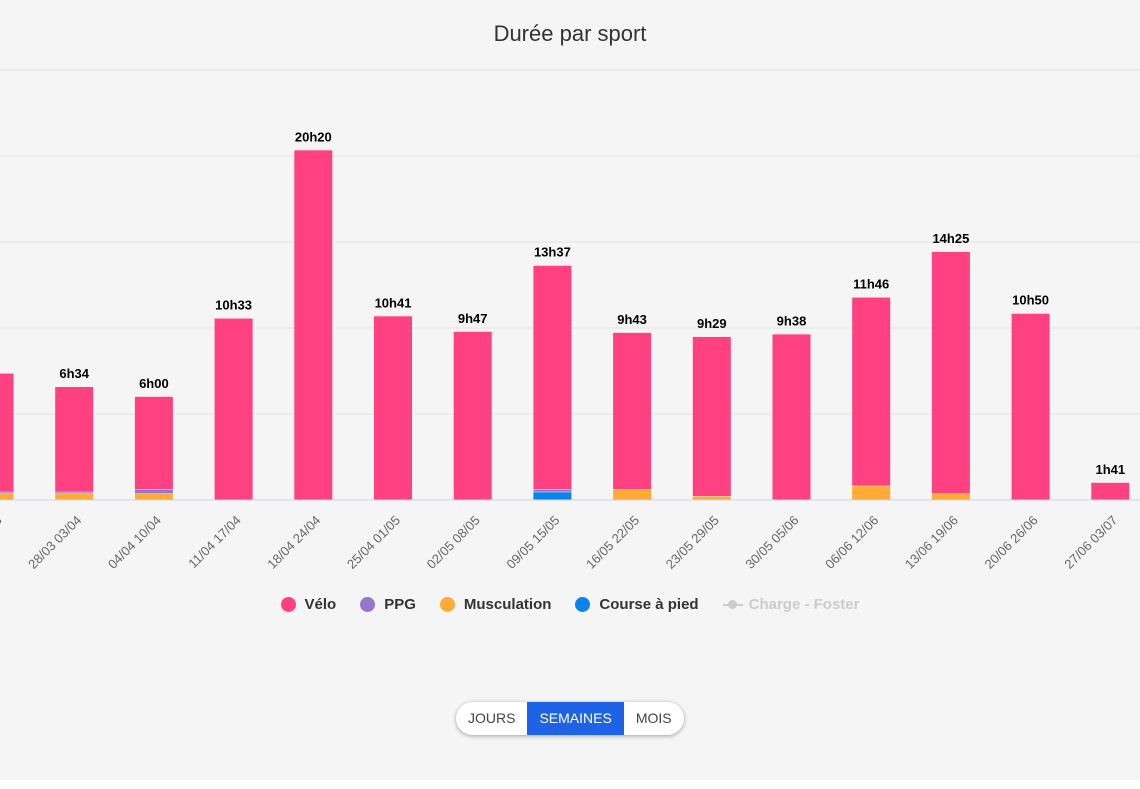  Describe the element at coordinates (1030, 300) in the screenshot. I see `bar-total-label: 10h50` at that location.